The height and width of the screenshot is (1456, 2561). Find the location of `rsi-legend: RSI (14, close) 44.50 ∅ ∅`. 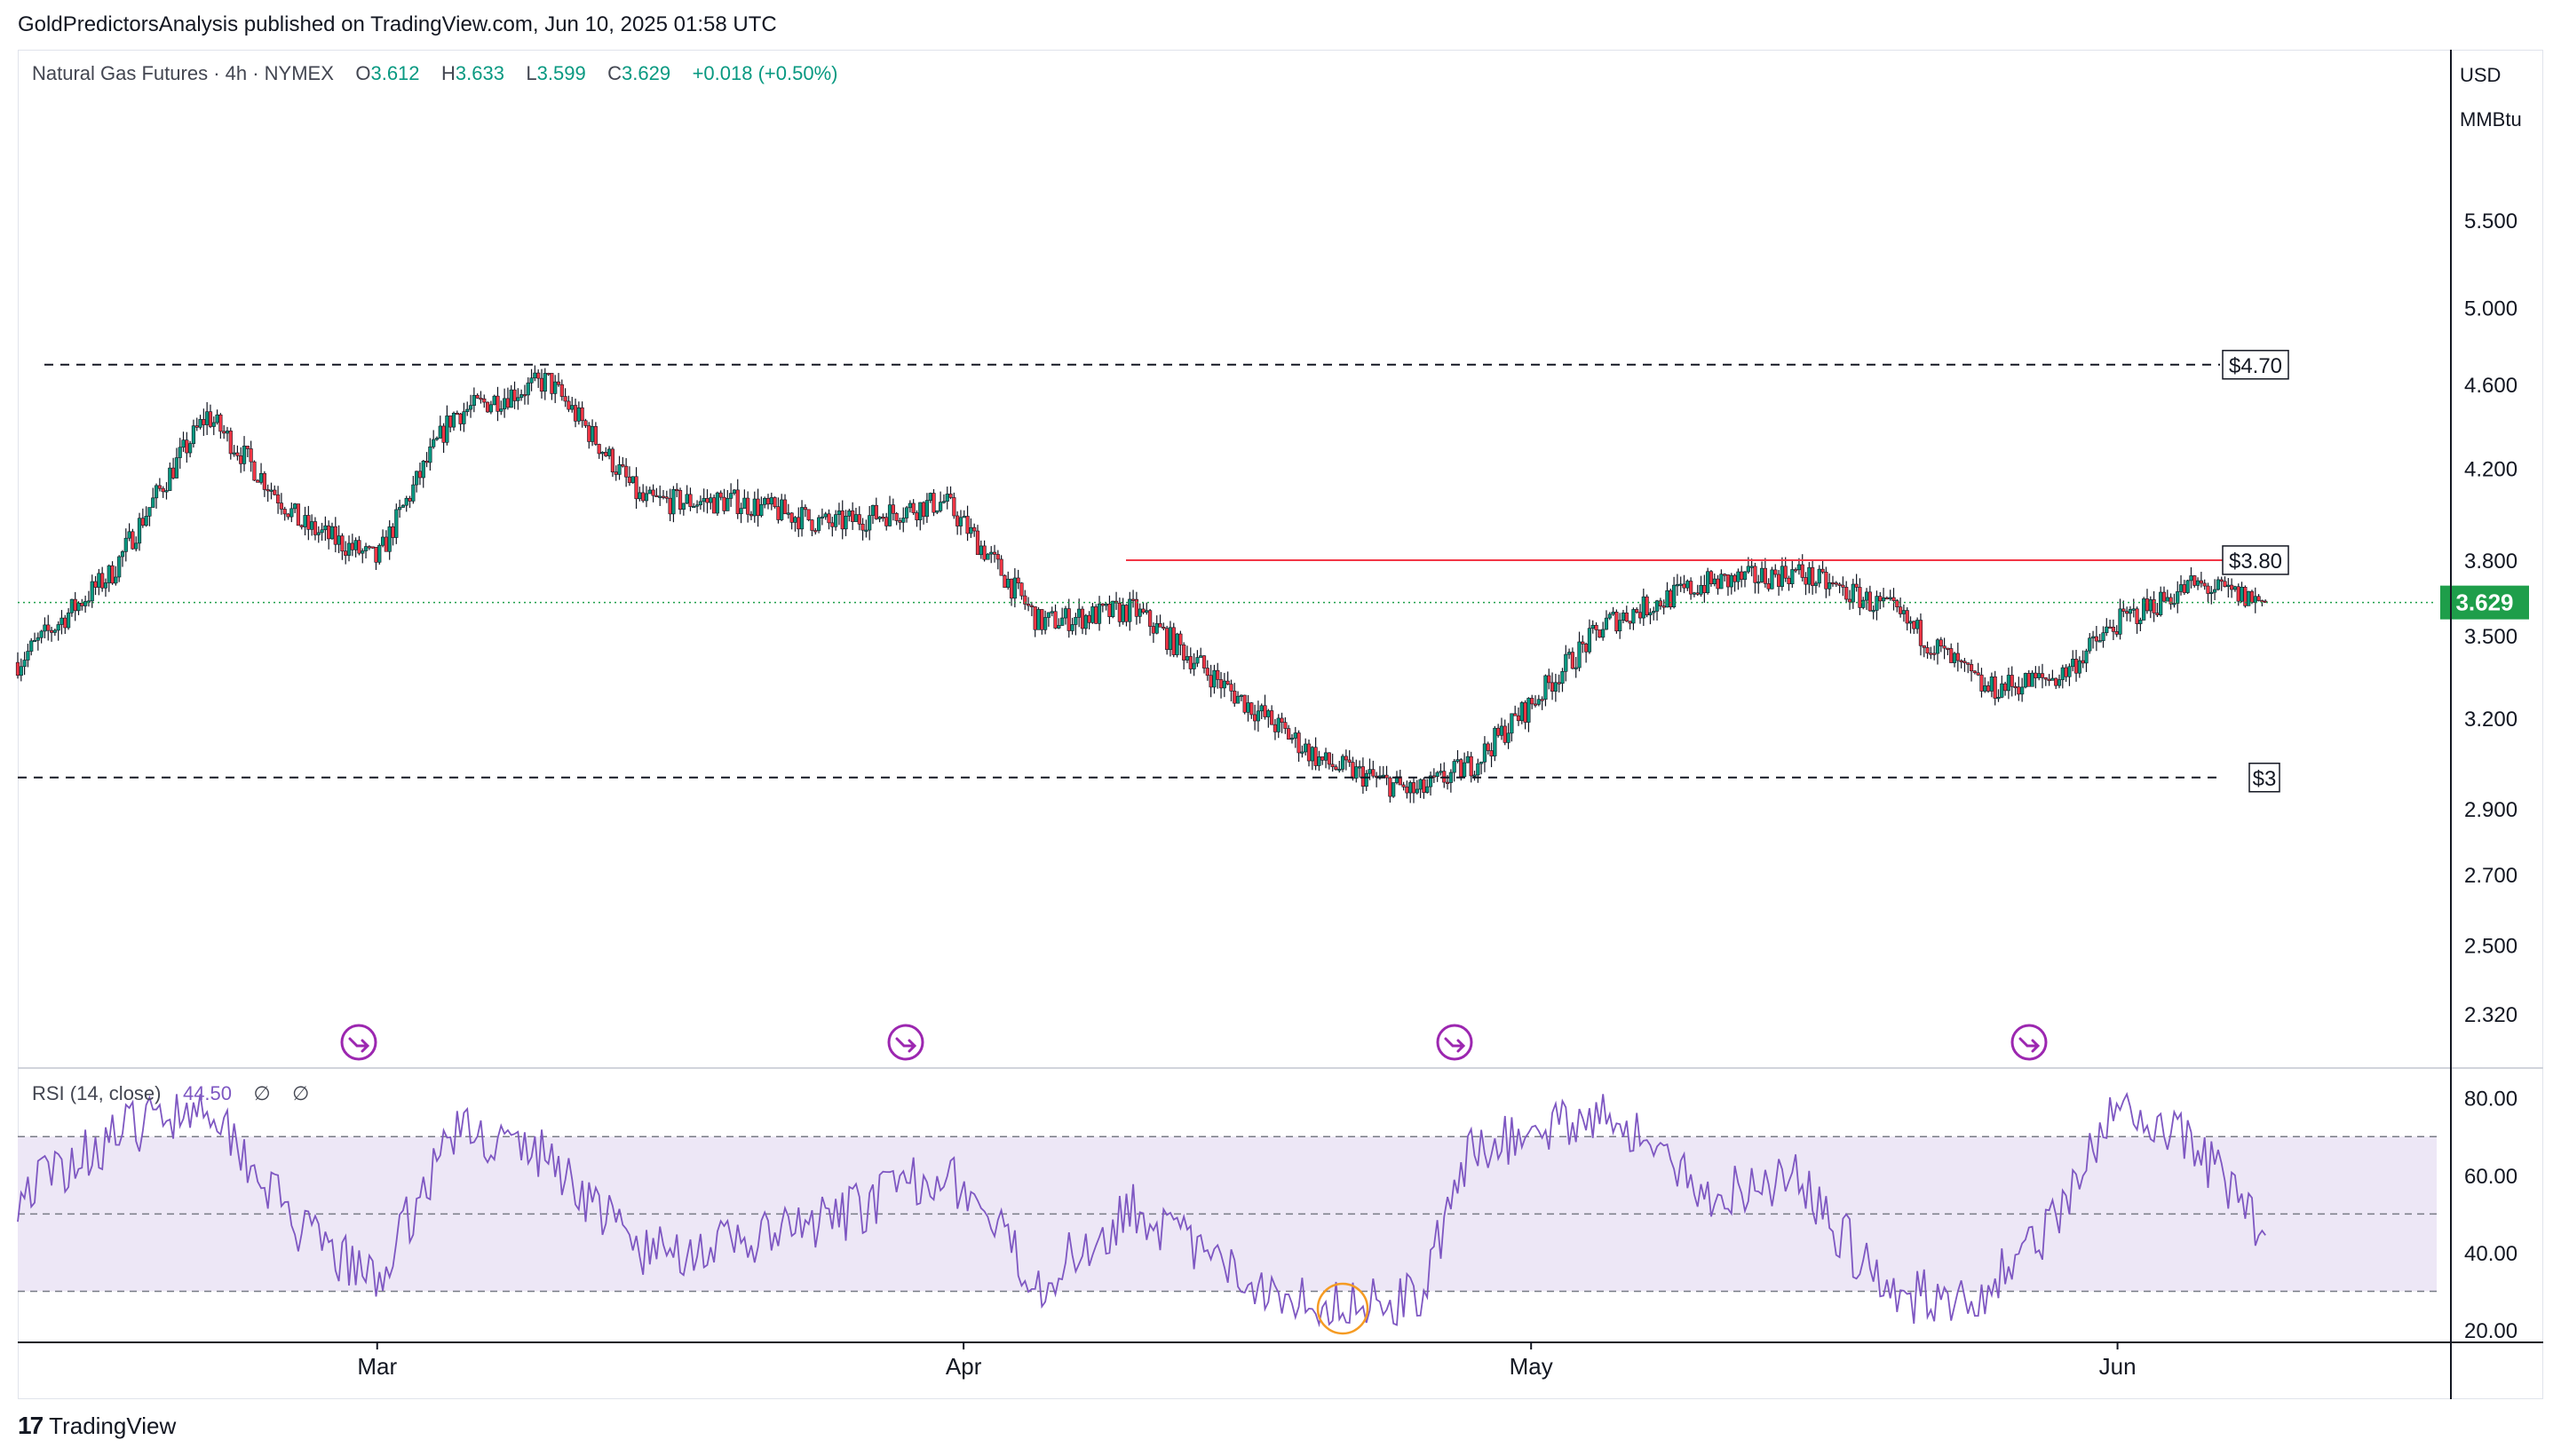

rsi-legend: RSI (14, close) 44.50 ∅ ∅ is located at coordinates (170, 1093).